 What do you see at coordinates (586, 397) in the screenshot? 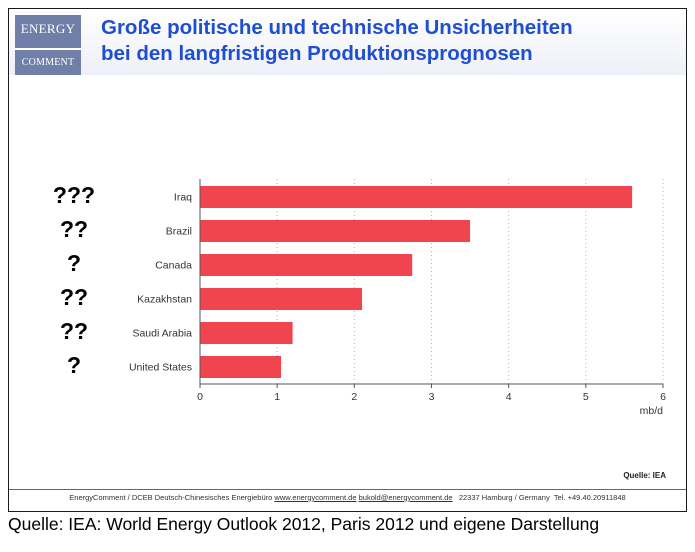
I see `x-tick-label: 5` at bounding box center [586, 397].